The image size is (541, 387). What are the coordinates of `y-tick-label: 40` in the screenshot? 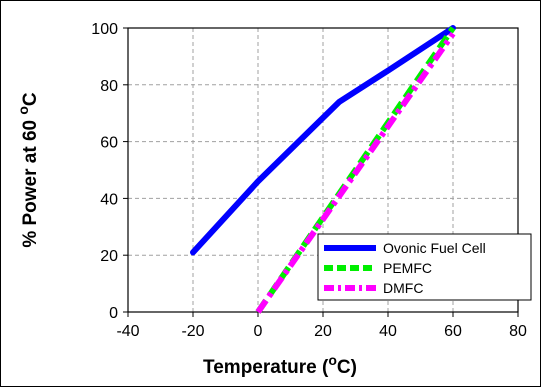 It's located at (109, 199).